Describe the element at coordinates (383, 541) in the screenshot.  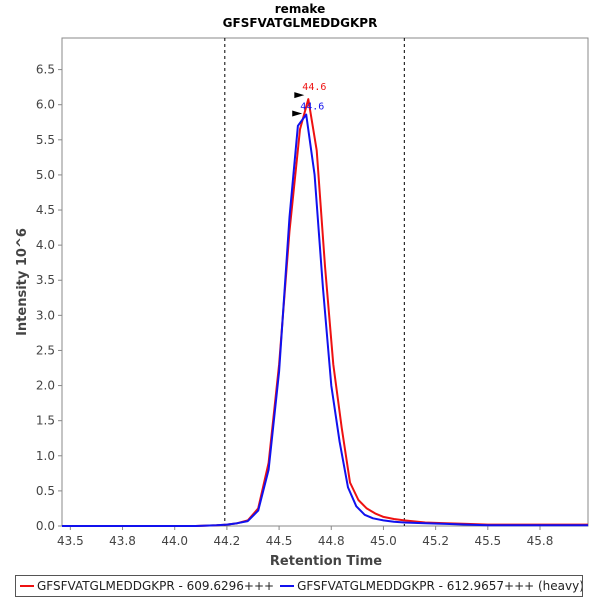
I see `x-tick-label: 45.0` at that location.